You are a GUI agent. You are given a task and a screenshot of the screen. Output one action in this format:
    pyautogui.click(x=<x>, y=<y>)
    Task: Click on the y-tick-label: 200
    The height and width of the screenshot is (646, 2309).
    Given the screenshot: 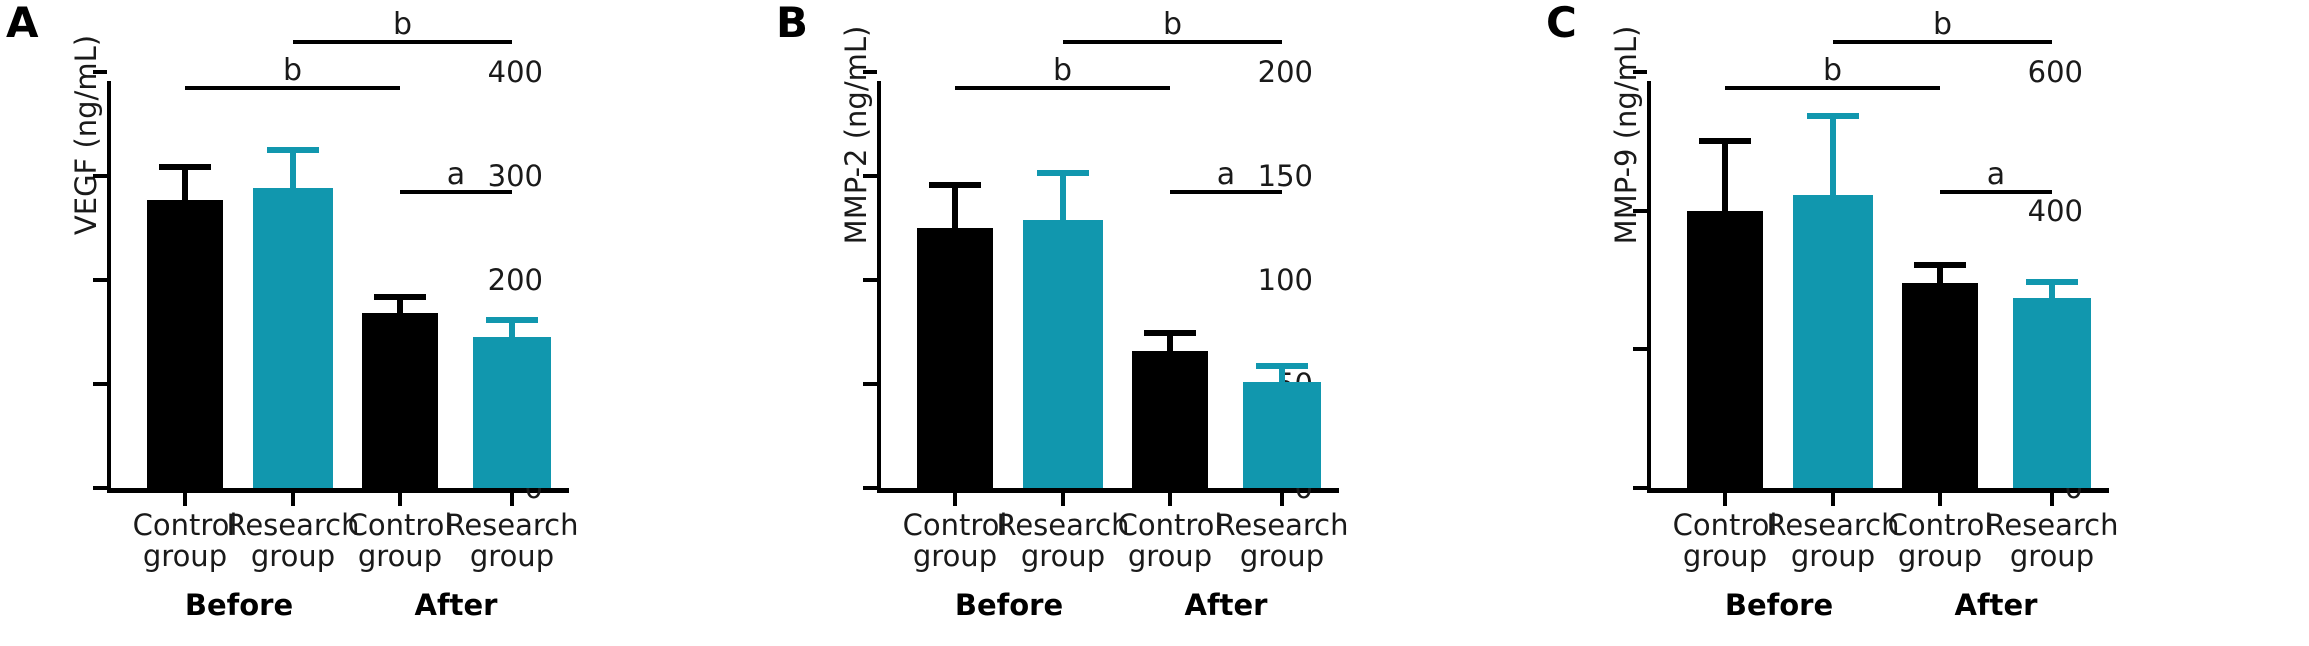 What is the action you would take?
    pyautogui.click(x=1285, y=72)
    